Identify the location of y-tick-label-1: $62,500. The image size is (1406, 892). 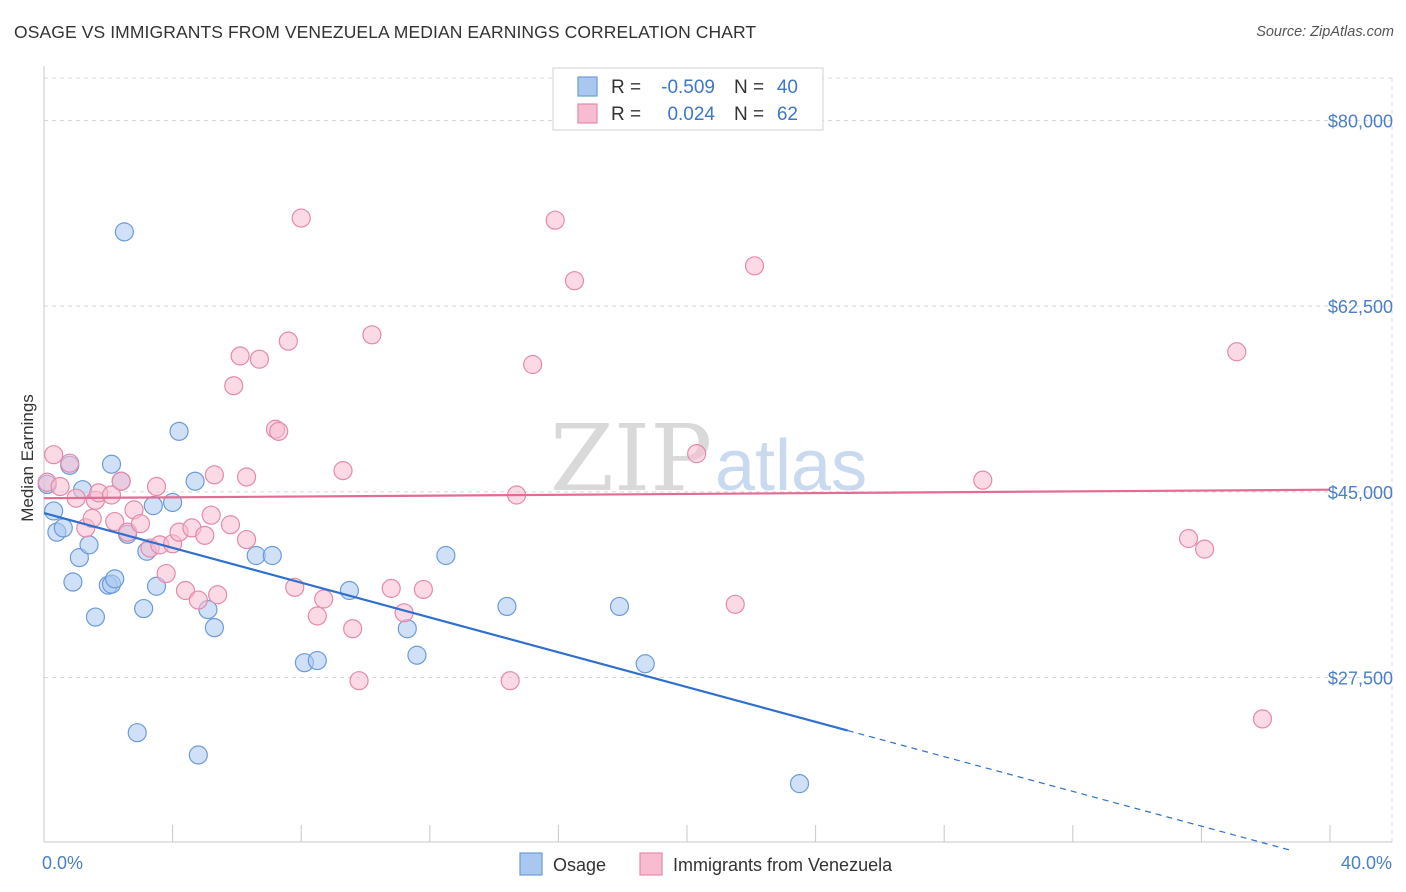
(1360, 307).